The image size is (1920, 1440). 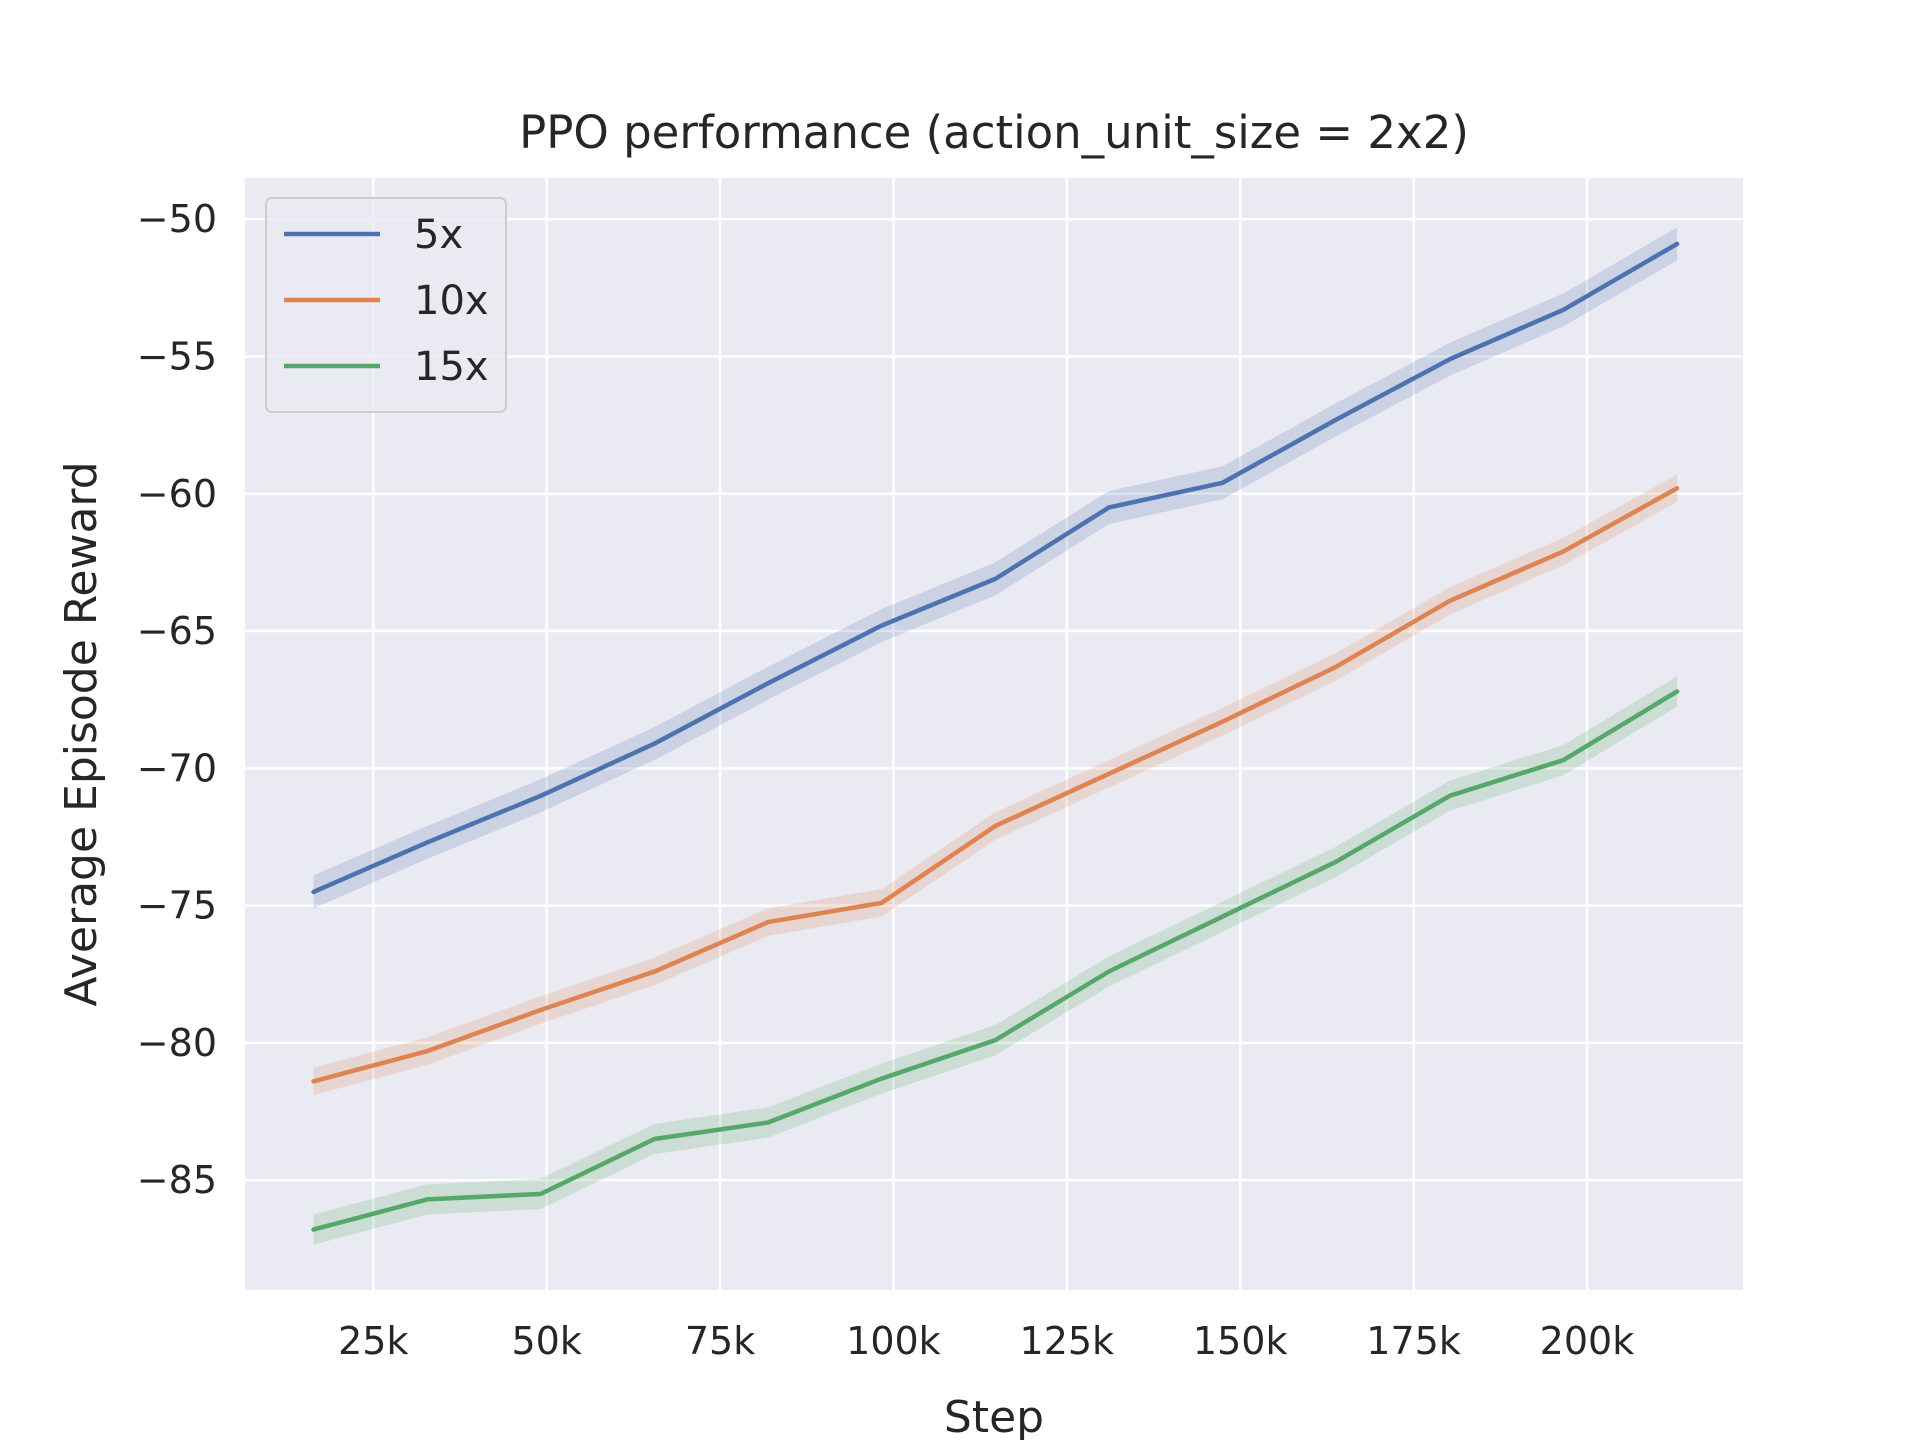 What do you see at coordinates (177, 1180) in the screenshot?
I see `y-tick-label: −85` at bounding box center [177, 1180].